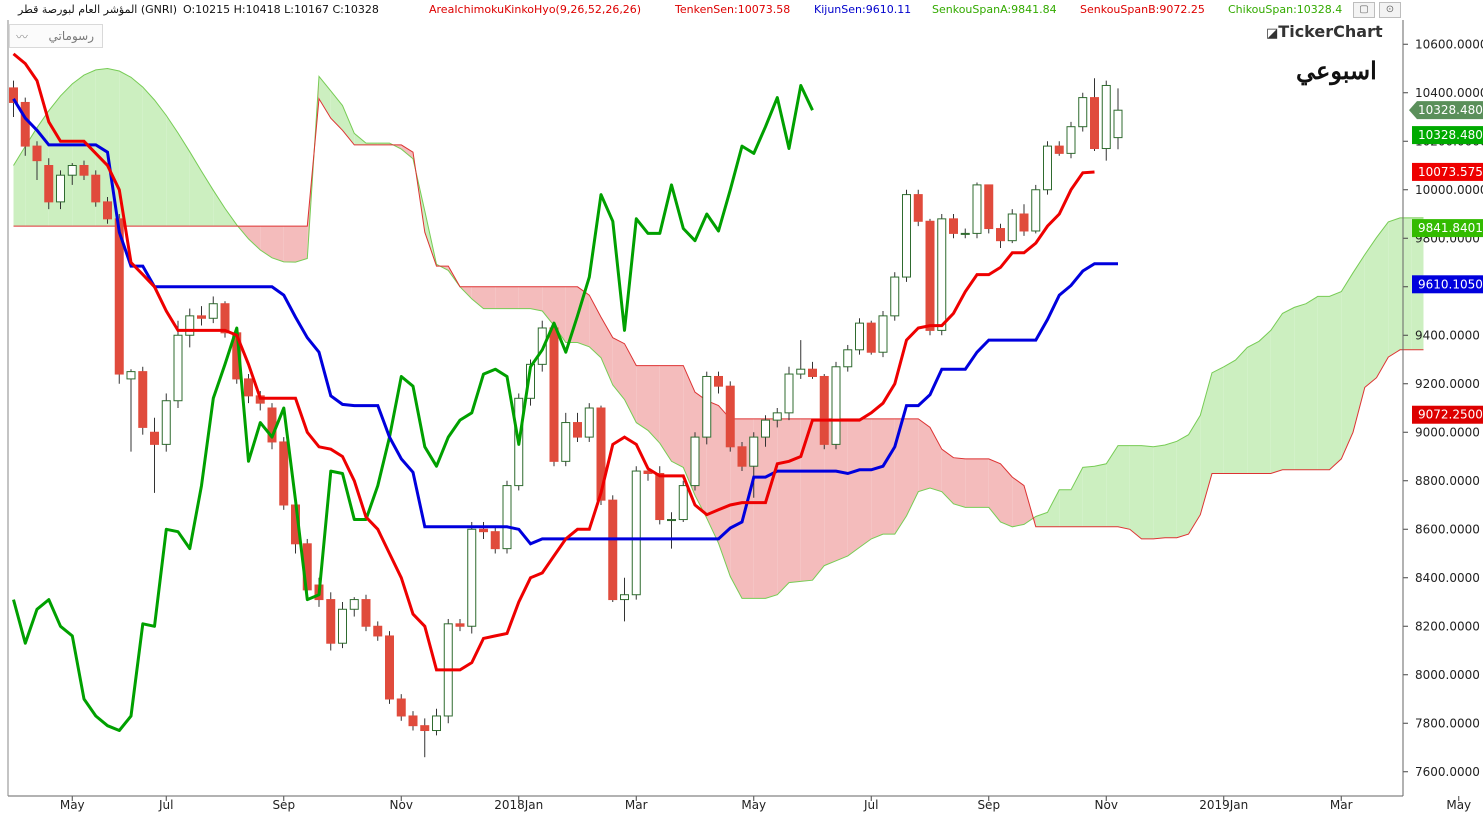 The width and height of the screenshot is (1483, 815). Describe the element at coordinates (98, 9) in the screenshot. I see `instrument-label: المؤشر العام لبورصة قطر (GNRI)` at that location.